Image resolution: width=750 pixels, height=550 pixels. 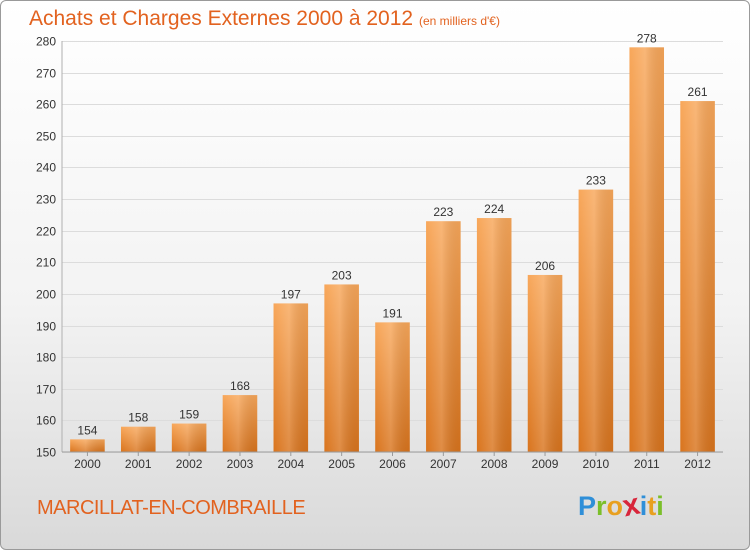 I want to click on x-tick-label: 2000, so click(x=87, y=464).